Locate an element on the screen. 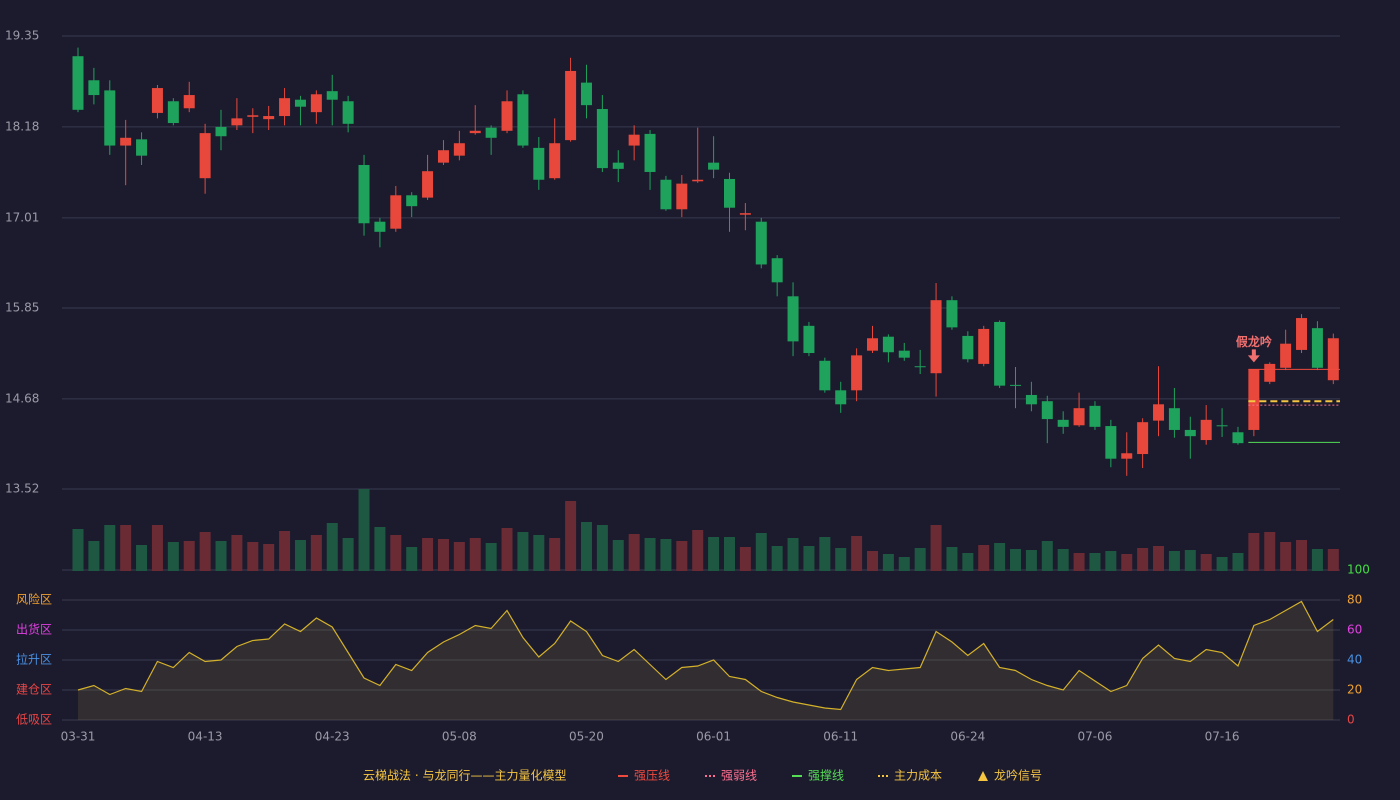  zone-label: 建仓区 is located at coordinates (34, 690).